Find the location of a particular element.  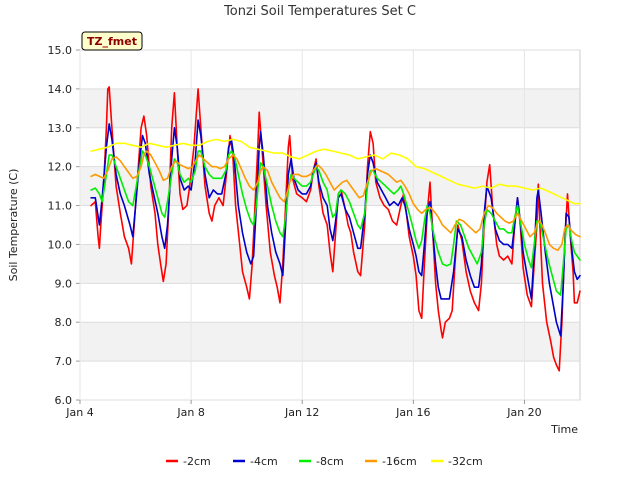

legend-label: -2cm is located at coordinates (197, 461).